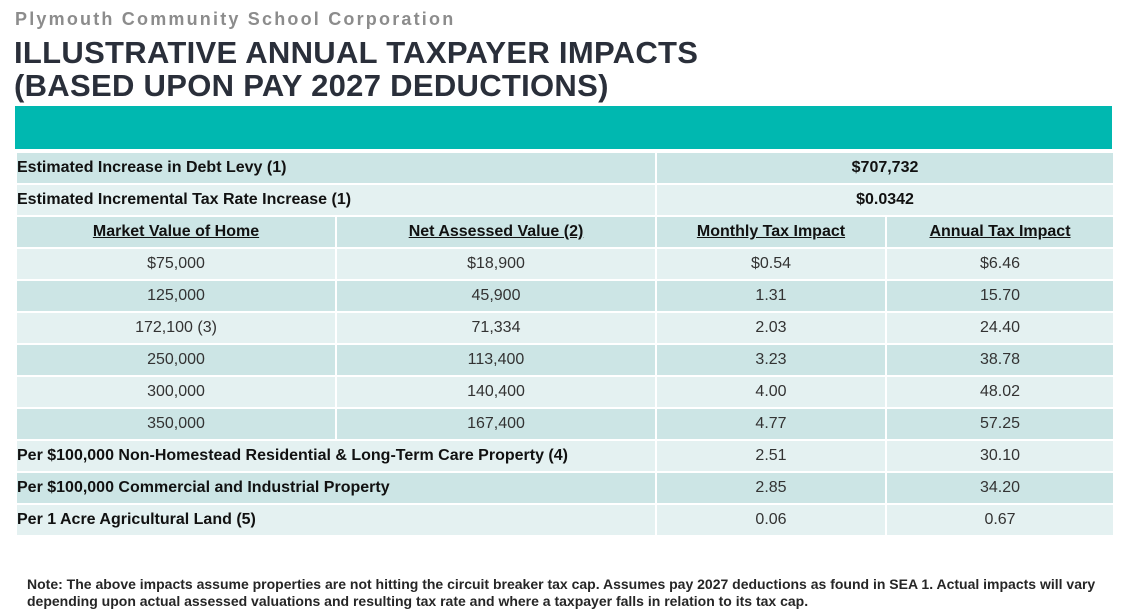 Image resolution: width=1125 pixels, height=616 pixels. What do you see at coordinates (771, 488) in the screenshot?
I see `monthly-impact: 2.85` at bounding box center [771, 488].